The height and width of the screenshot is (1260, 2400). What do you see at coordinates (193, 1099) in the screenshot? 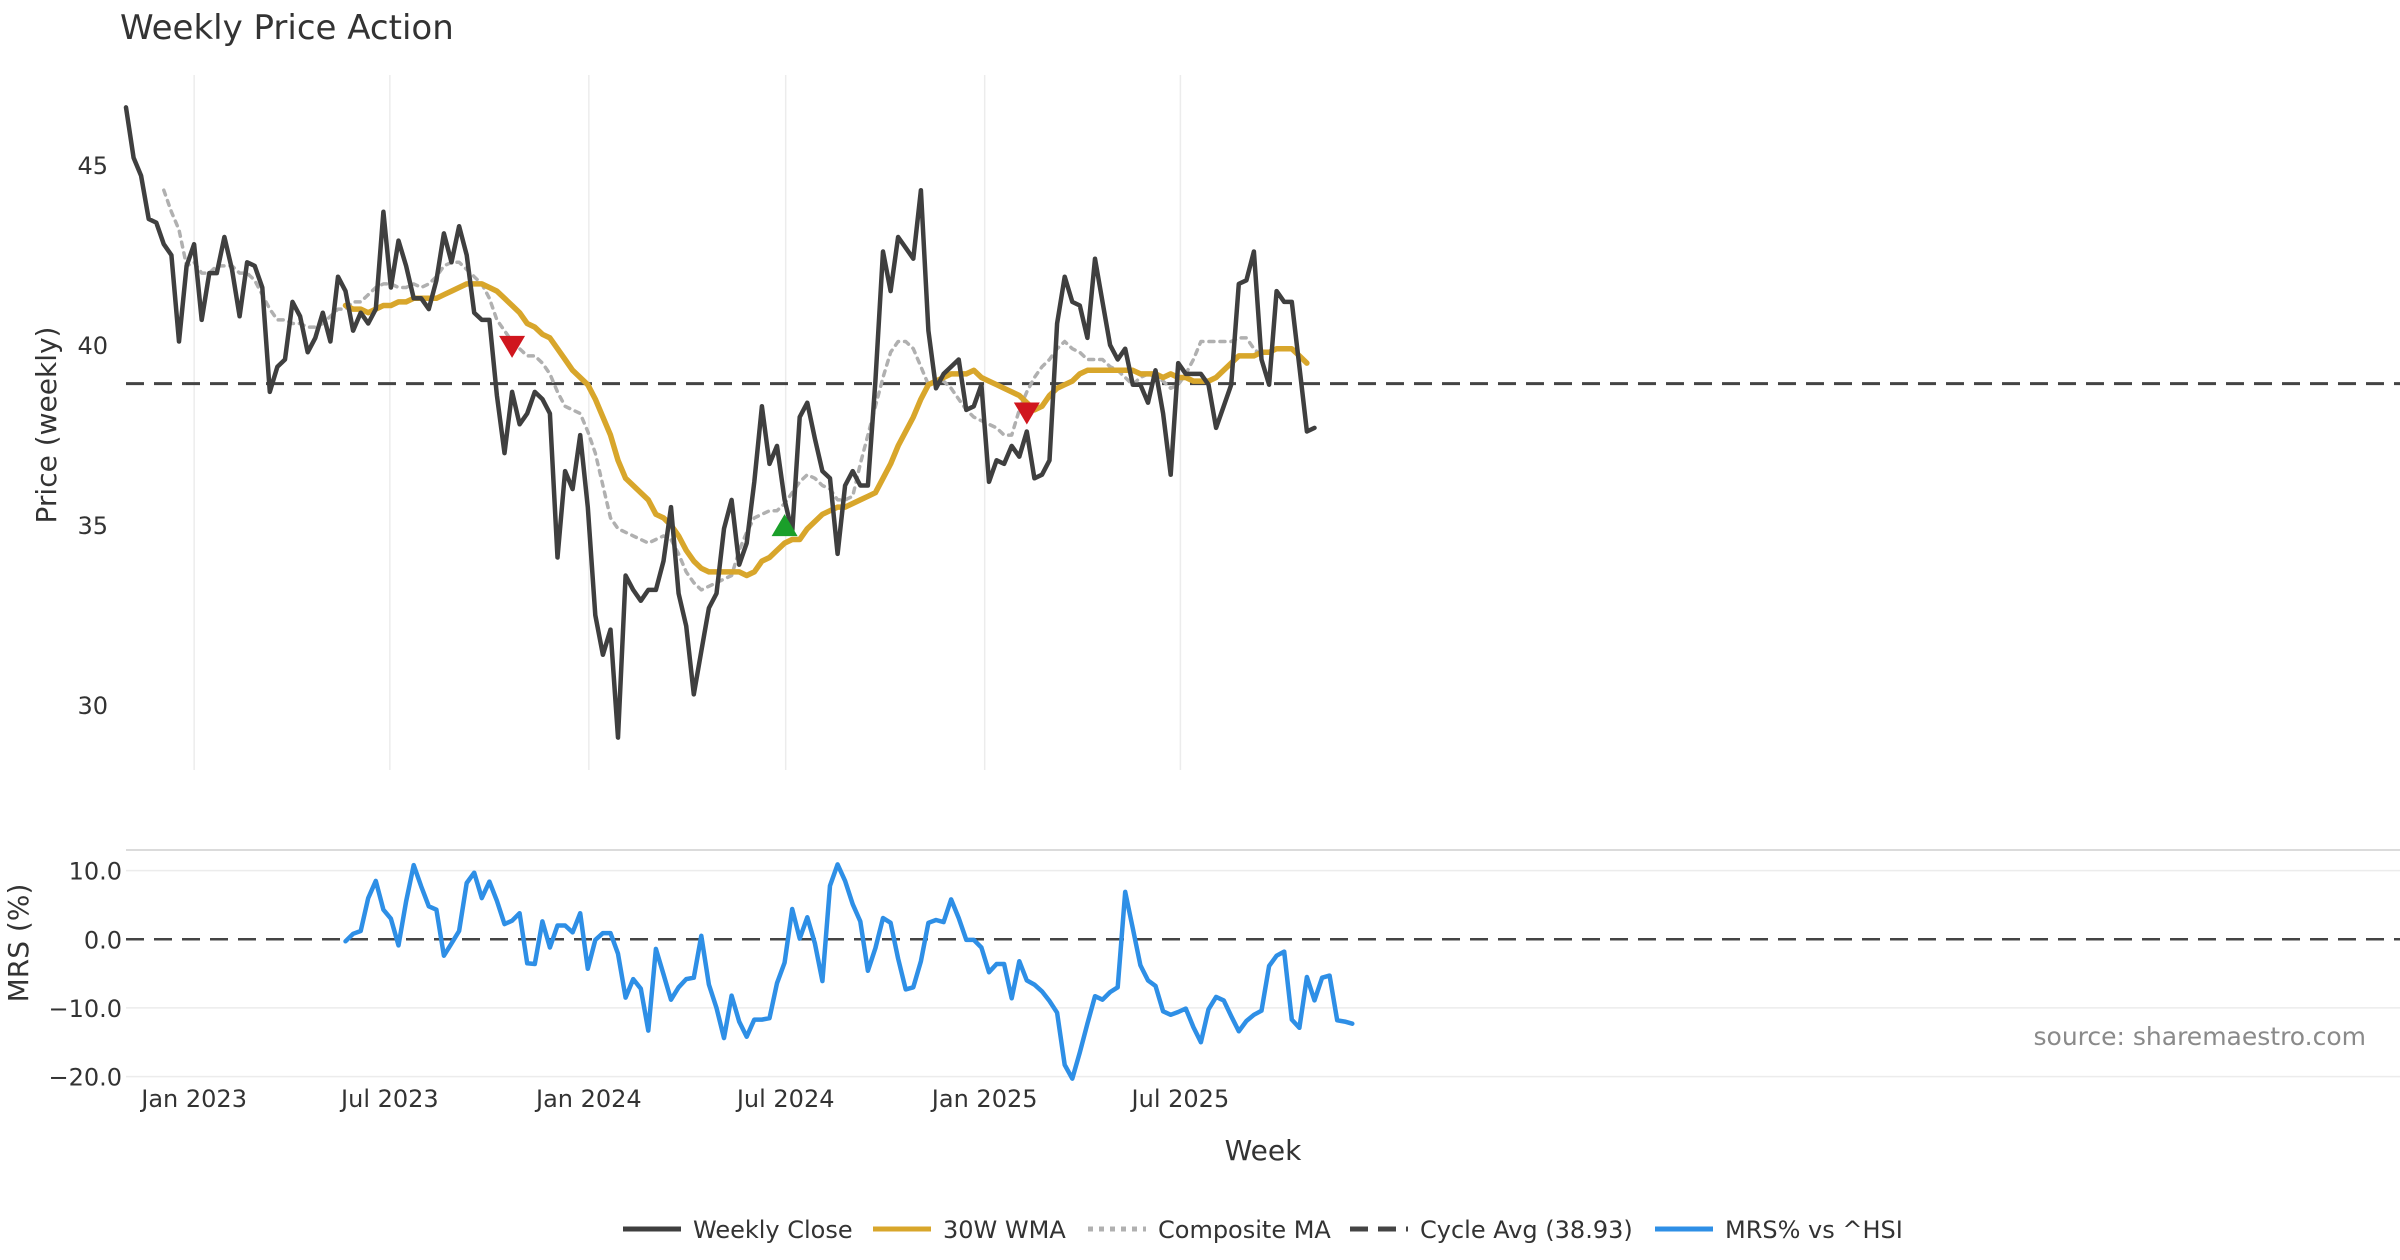
I see `x-tick-label: Jan 2023` at bounding box center [193, 1099].